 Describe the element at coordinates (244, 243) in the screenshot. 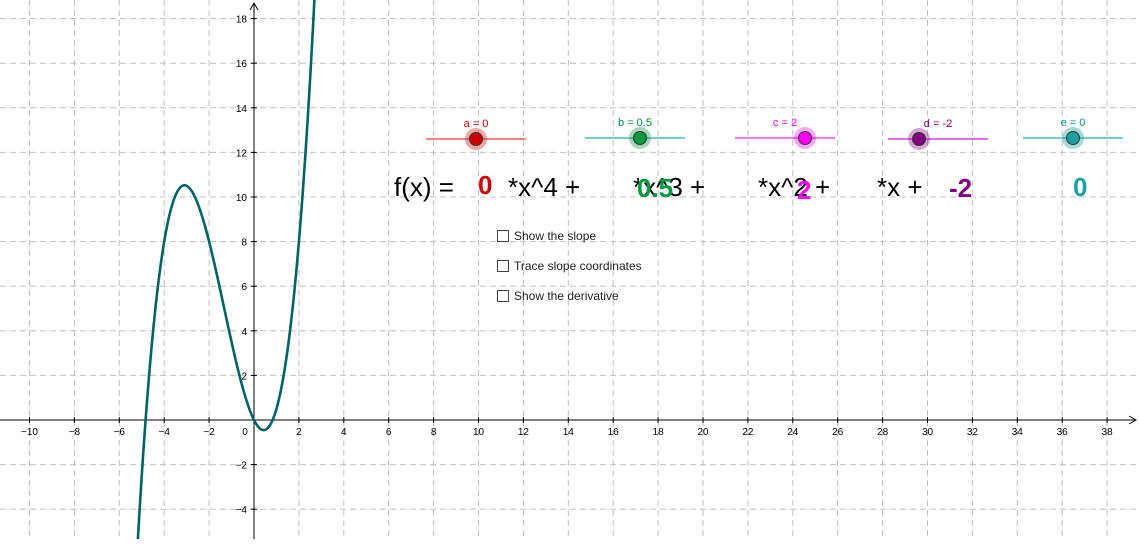

I see `y-tick-label: 8` at that location.